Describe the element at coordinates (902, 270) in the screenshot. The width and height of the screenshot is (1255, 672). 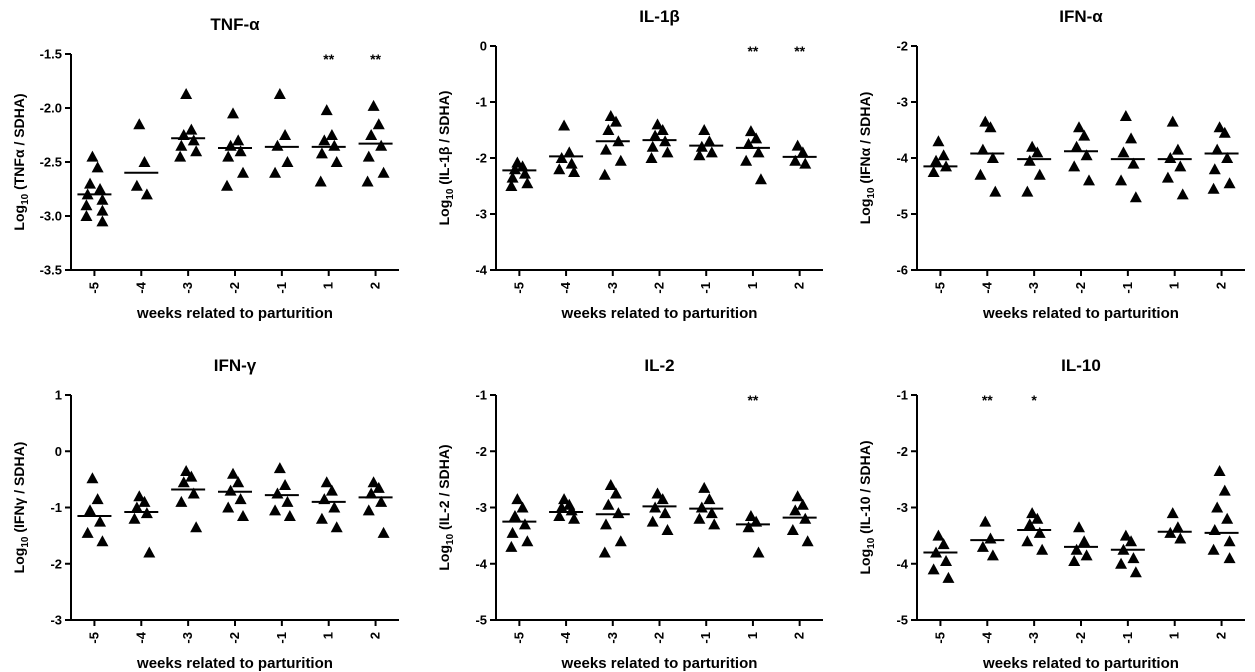
I see `y-tick-label: -6` at that location.